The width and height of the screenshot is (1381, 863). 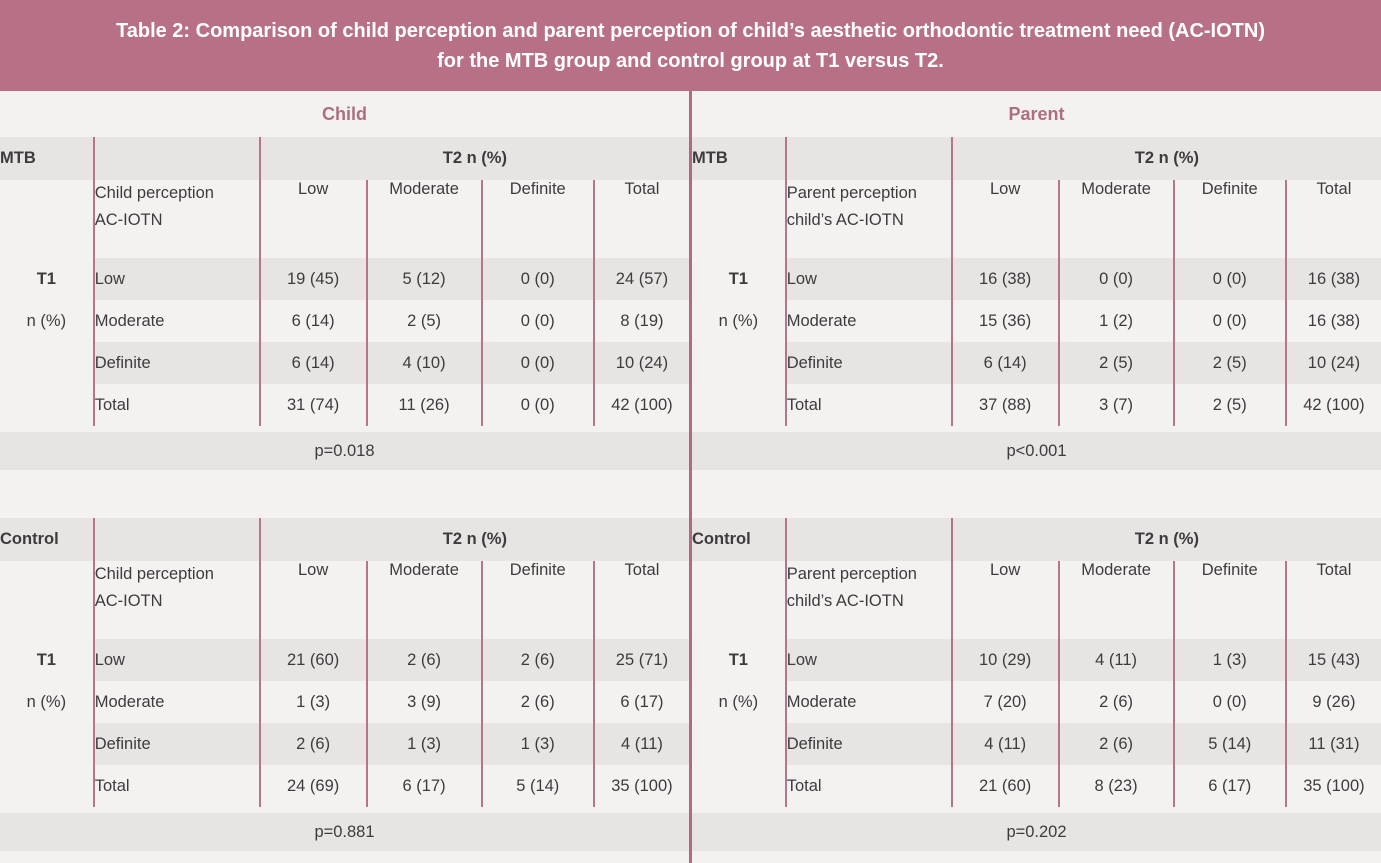 What do you see at coordinates (868, 600) in the screenshot?
I see `perception-header: Parent perception child’s AC-IOTN` at bounding box center [868, 600].